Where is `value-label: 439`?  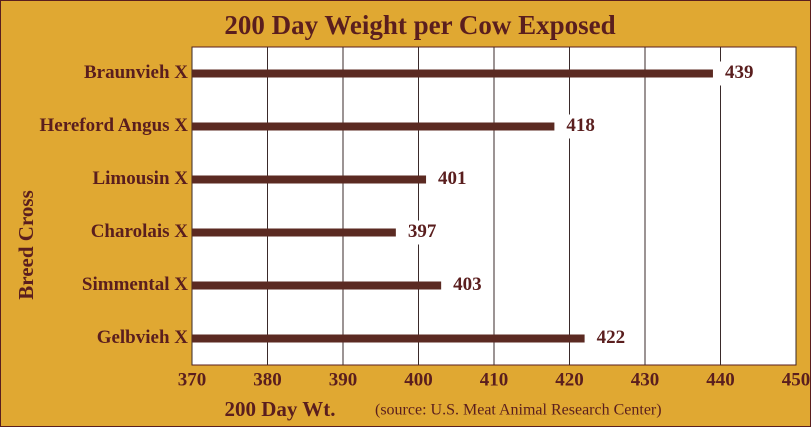
value-label: 439 is located at coordinates (739, 72).